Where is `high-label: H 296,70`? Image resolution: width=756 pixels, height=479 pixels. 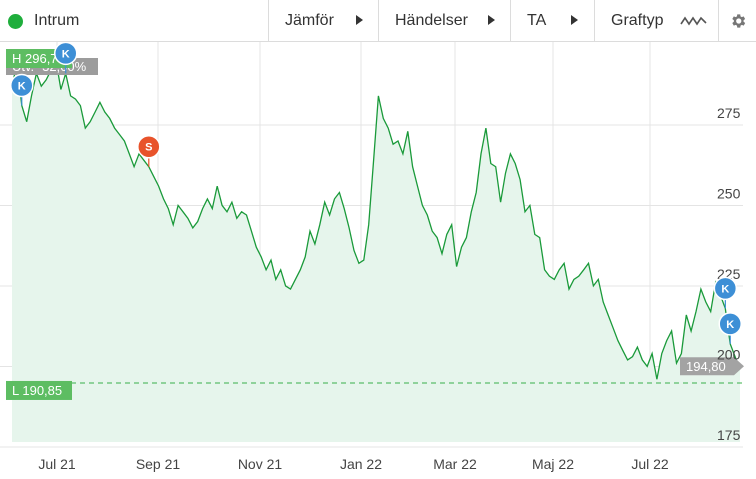
high-label: H 296,70 is located at coordinates (38, 58).